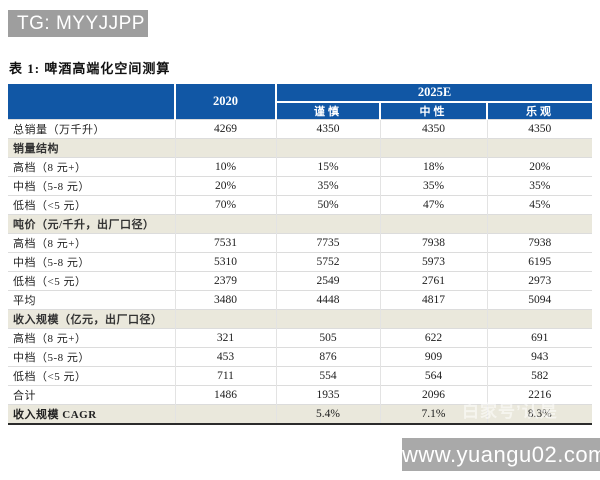 This screenshot has height=480, width=600. What do you see at coordinates (91, 148) in the screenshot?
I see `row-label: 销量结构` at bounding box center [91, 148].